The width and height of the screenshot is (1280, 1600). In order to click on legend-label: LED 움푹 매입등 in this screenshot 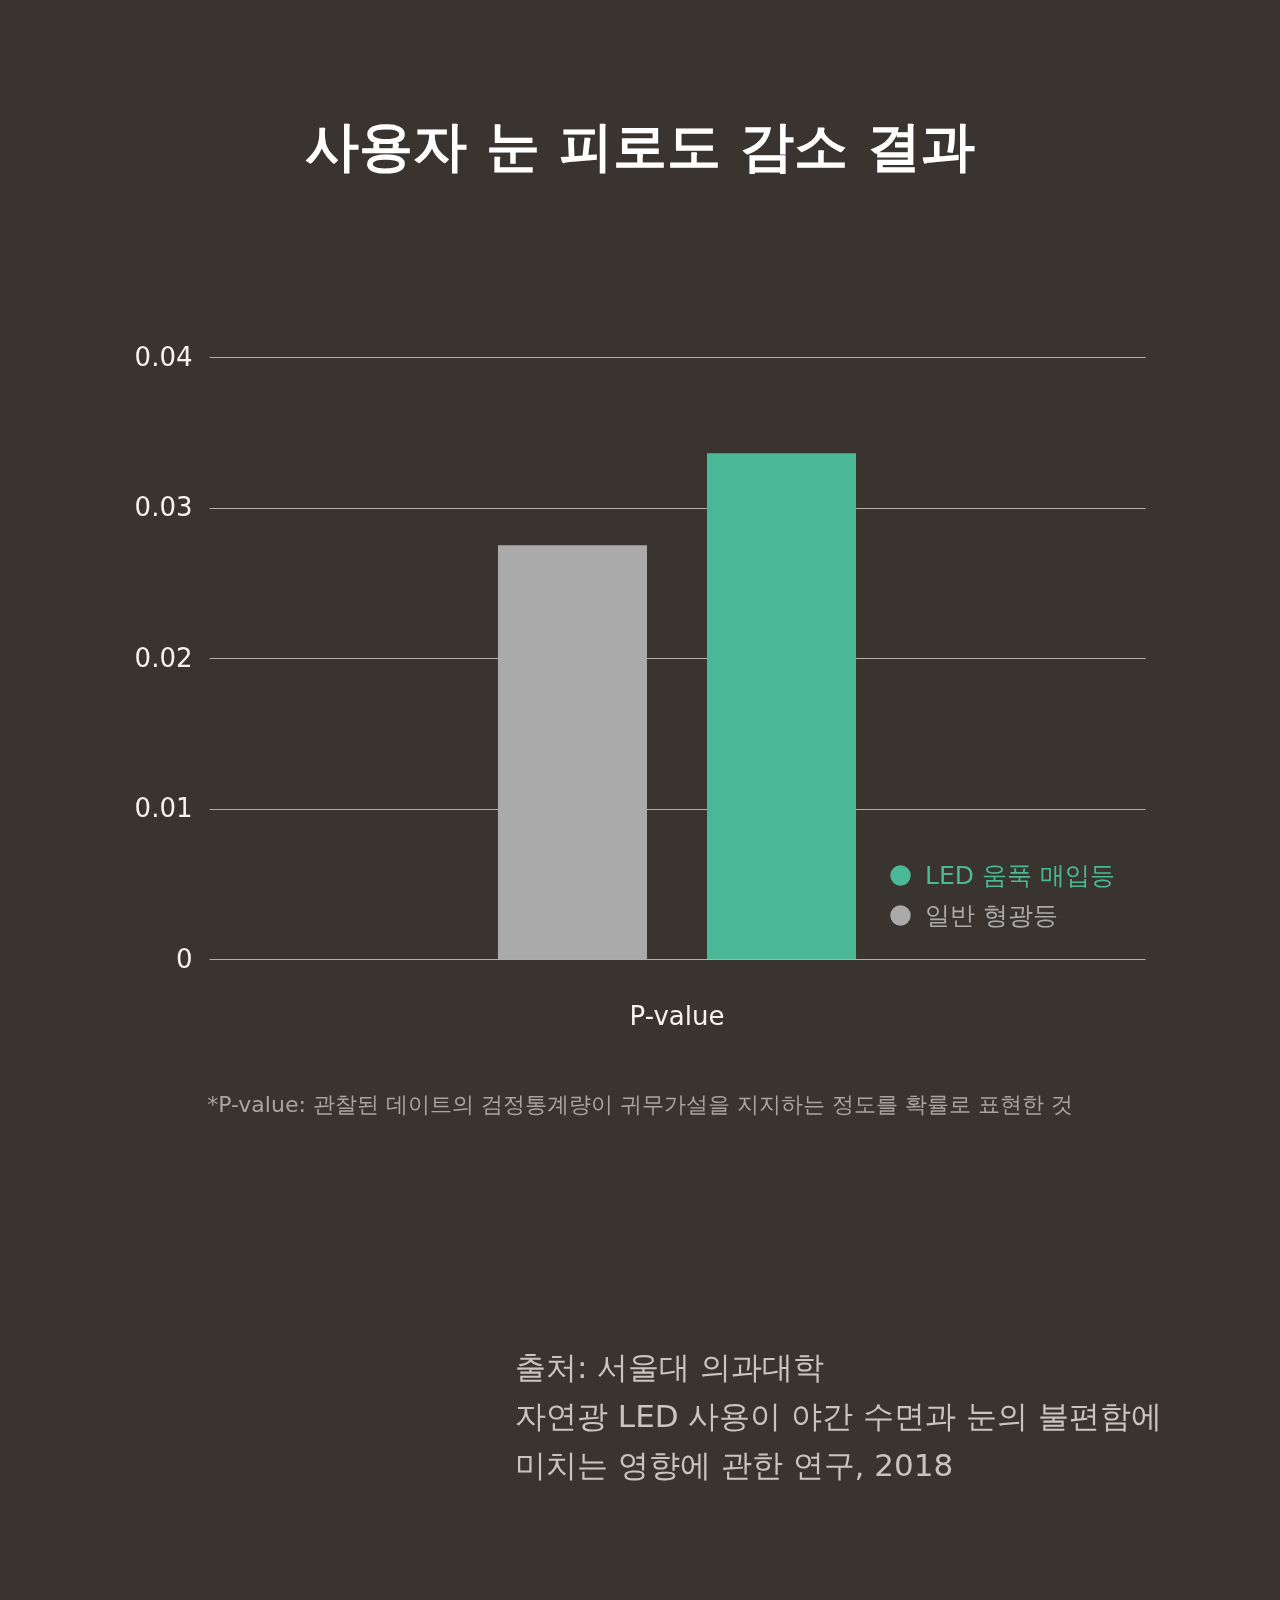, I will do `click(1020, 875)`.